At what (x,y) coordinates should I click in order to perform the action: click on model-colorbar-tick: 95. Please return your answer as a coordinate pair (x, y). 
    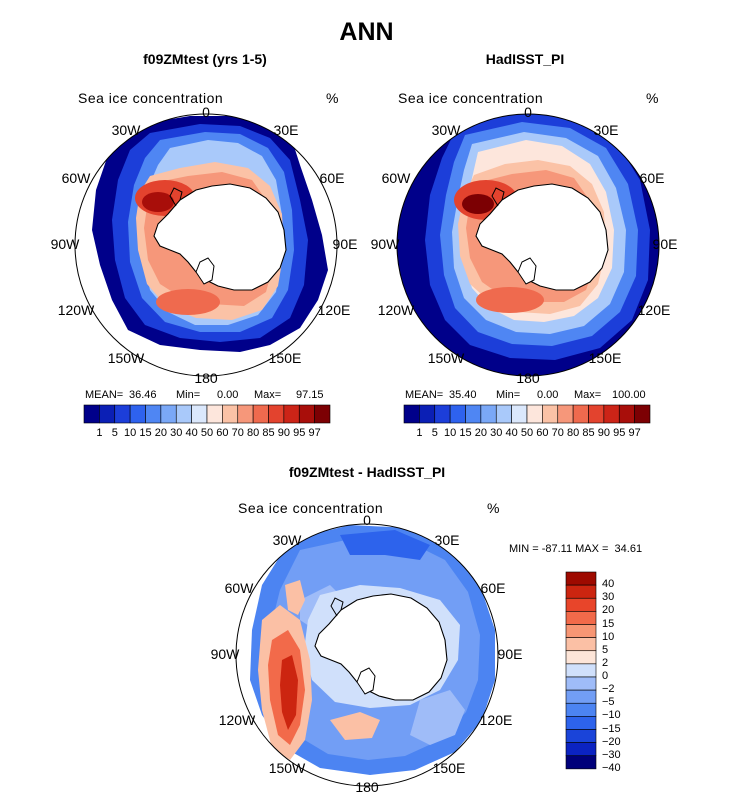
    Looking at the image, I should click on (299, 433).